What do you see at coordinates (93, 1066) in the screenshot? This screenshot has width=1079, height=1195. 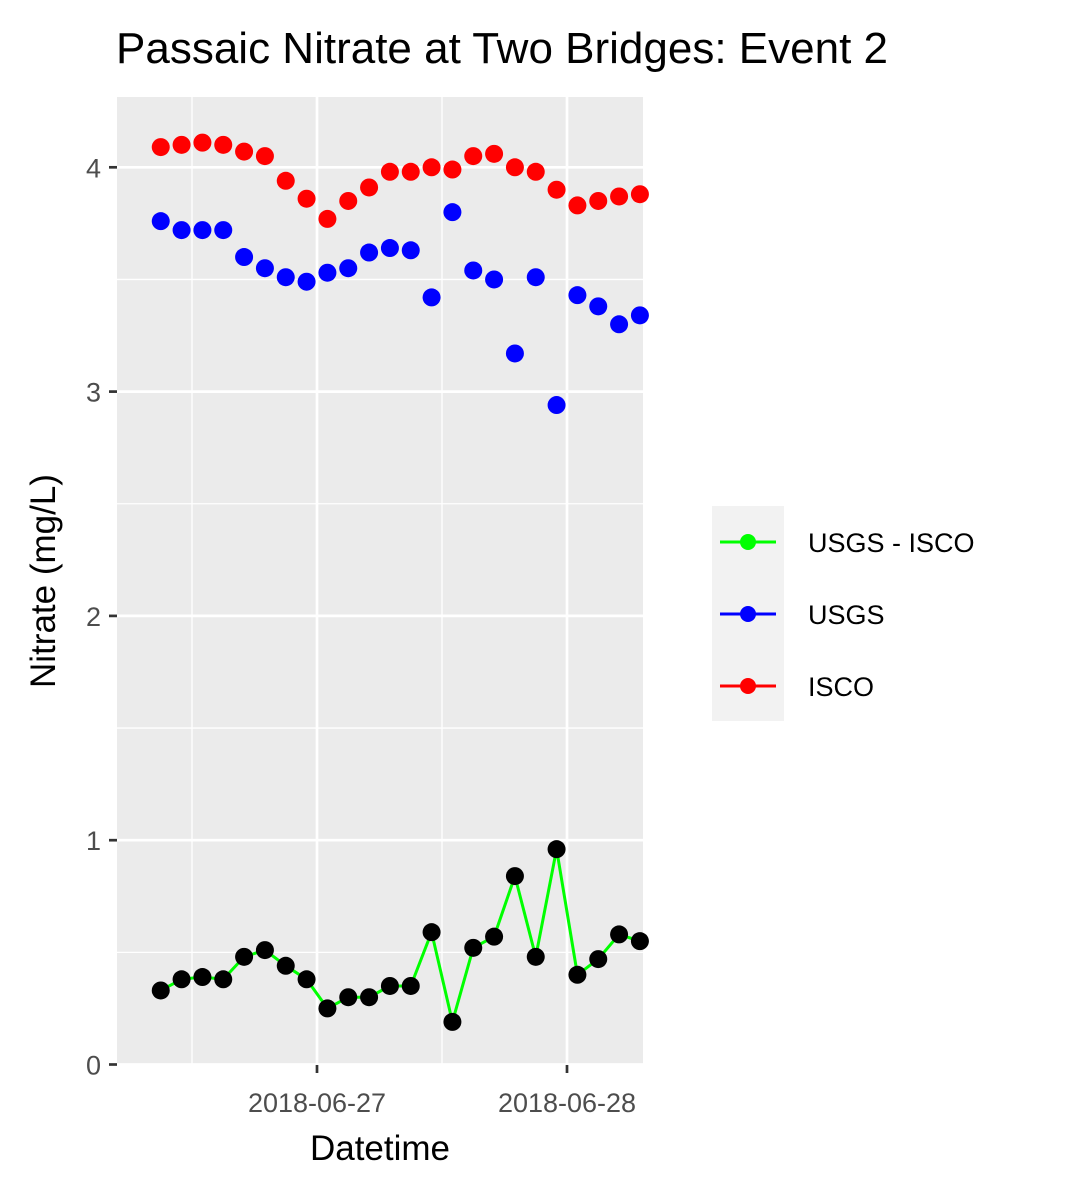 I see `y-tick-label: 0` at bounding box center [93, 1066].